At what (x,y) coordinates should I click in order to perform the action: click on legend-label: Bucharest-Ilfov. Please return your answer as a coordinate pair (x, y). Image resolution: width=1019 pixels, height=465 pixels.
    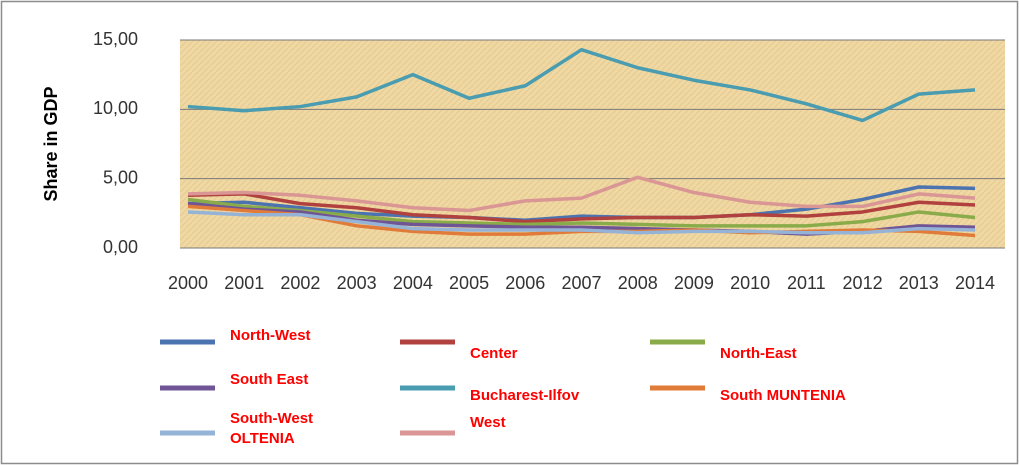
    Looking at the image, I should click on (525, 395).